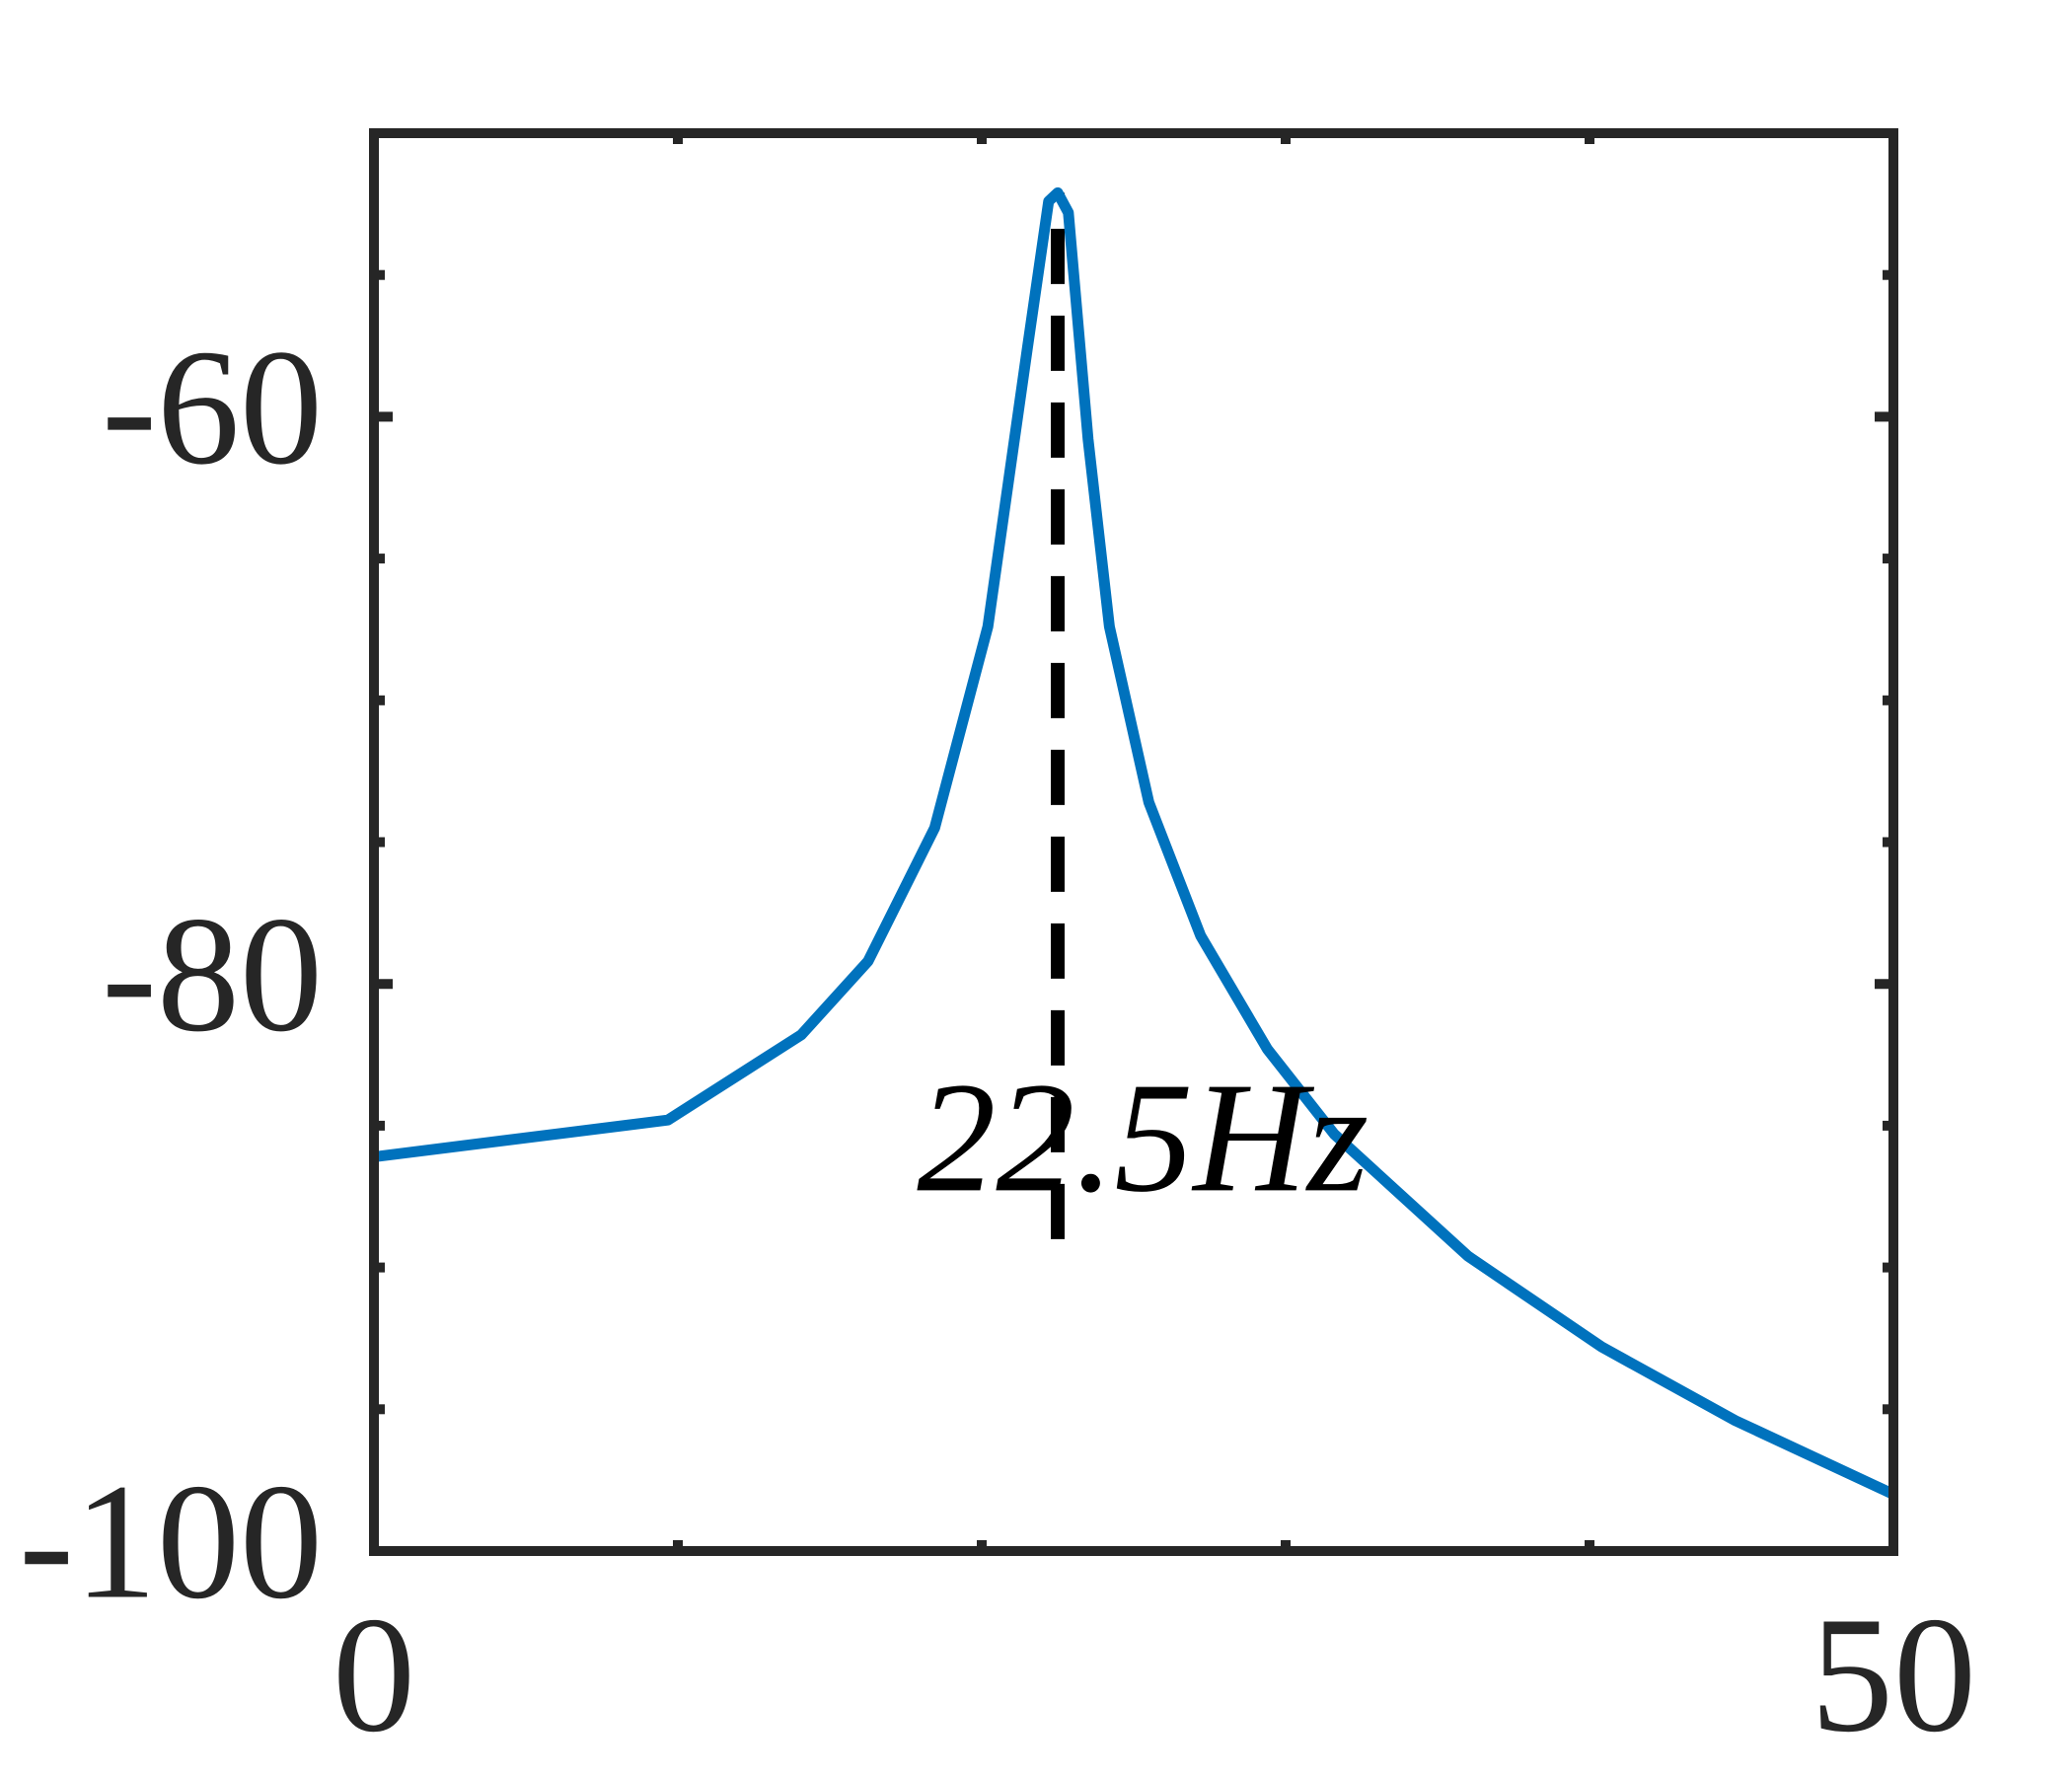 This screenshot has width=2072, height=1776. Describe the element at coordinates (1894, 1676) in the screenshot. I see `x-tick-label: 50` at that location.